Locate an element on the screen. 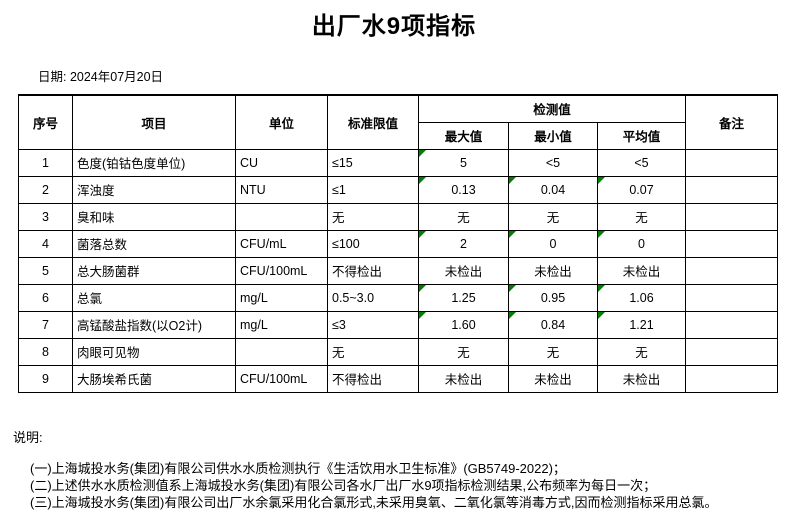  max-value-cell: 1.25 is located at coordinates (463, 297).